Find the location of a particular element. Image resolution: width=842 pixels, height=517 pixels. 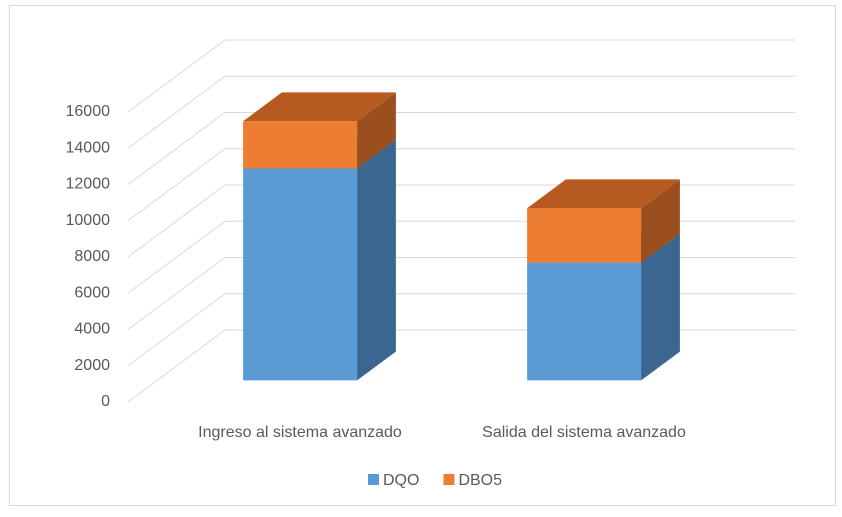

y-tick-label: 12000 is located at coordinates (88, 184).